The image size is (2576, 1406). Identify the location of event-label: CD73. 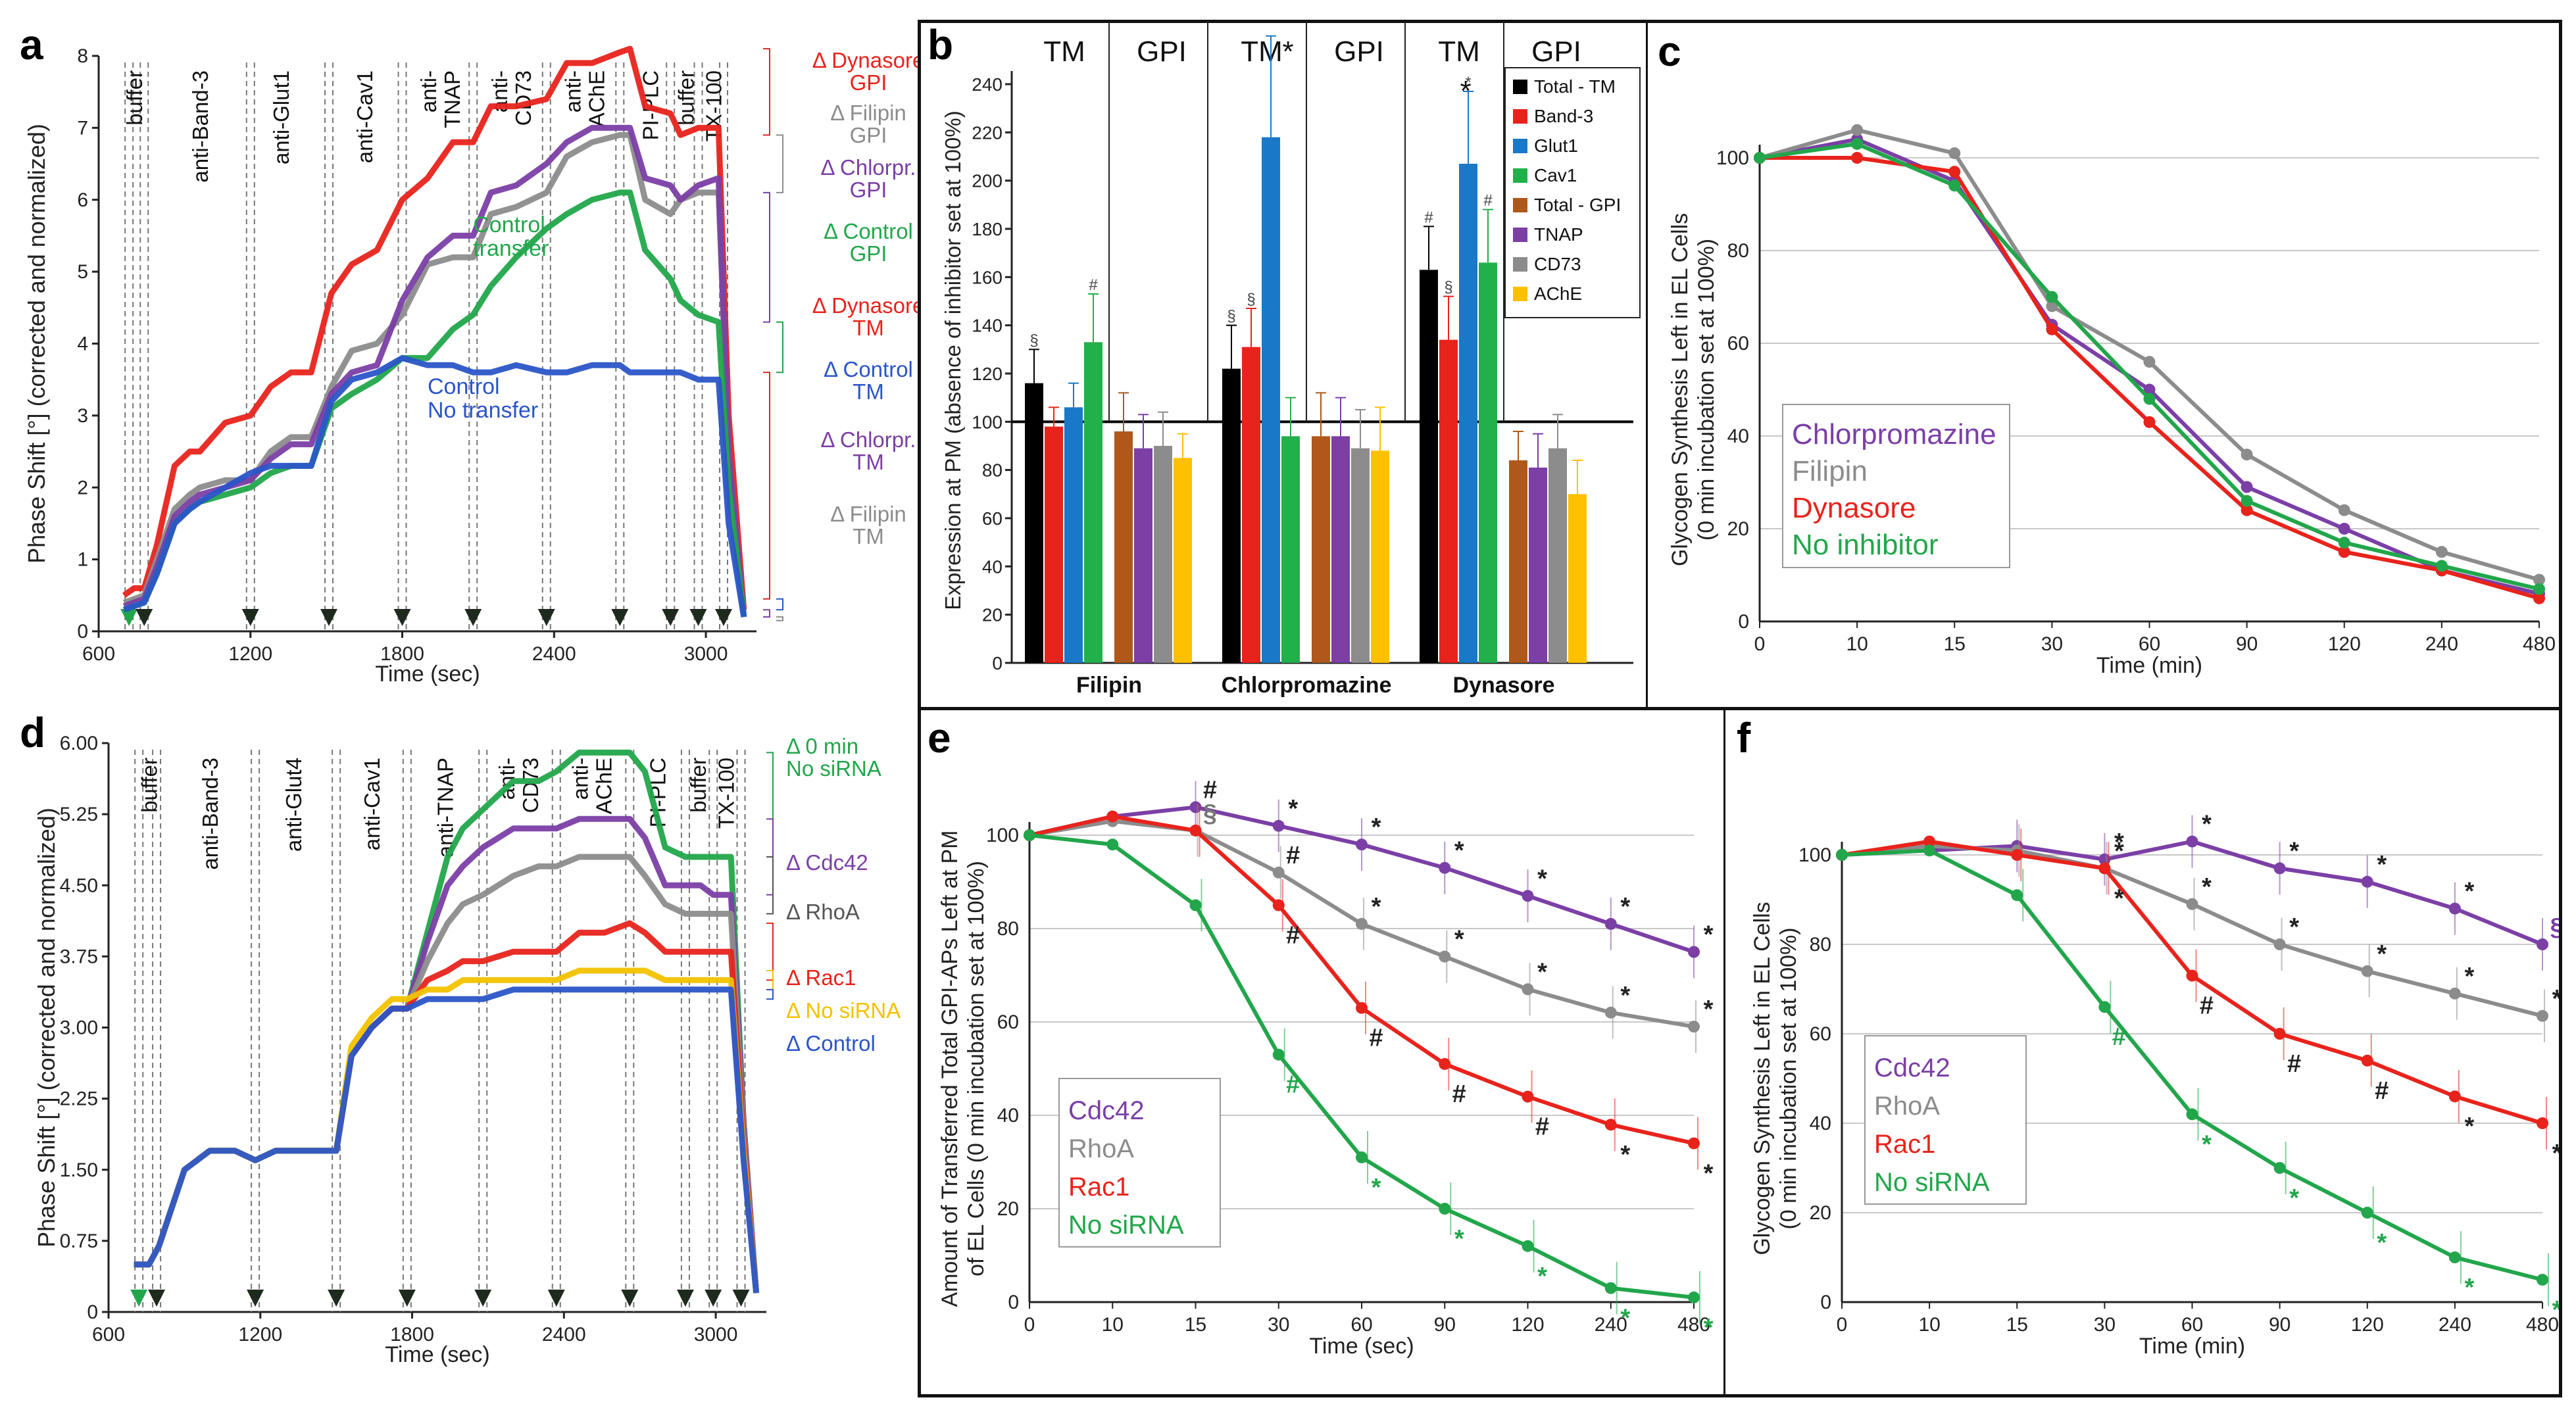
(530, 785).